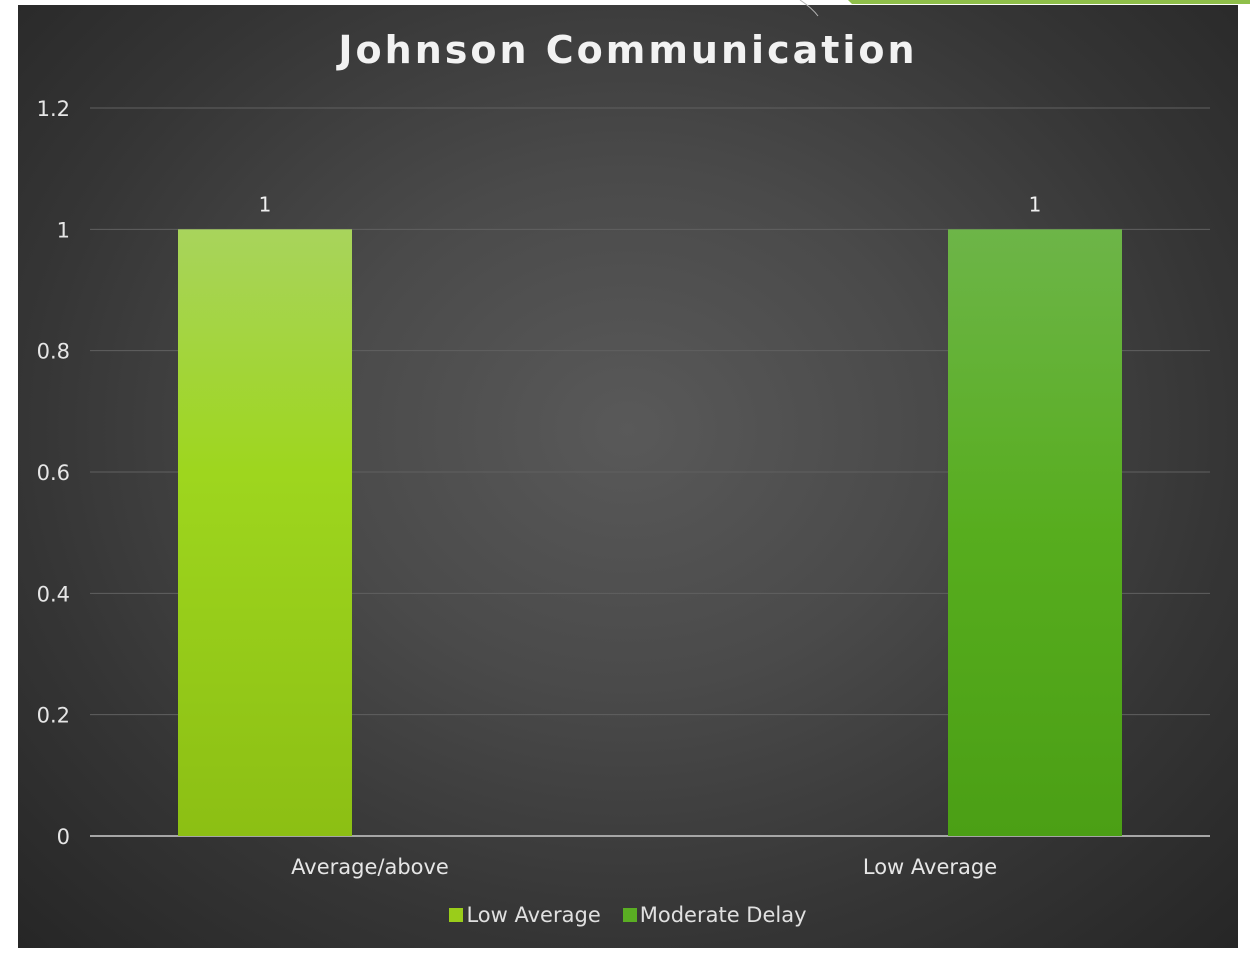 The image size is (1250, 953). I want to click on y-tick-label: 0.6, so click(53, 473).